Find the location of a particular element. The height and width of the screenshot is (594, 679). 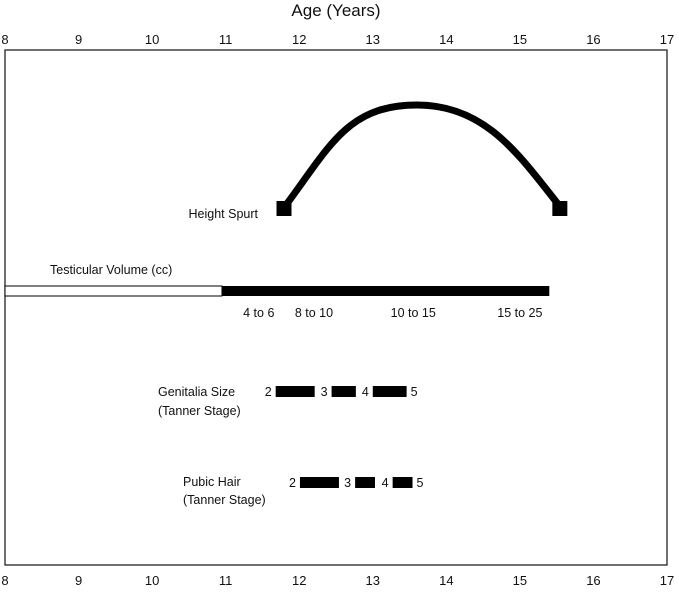

testicular-volume-annotation: 8 to 10 is located at coordinates (314, 313).